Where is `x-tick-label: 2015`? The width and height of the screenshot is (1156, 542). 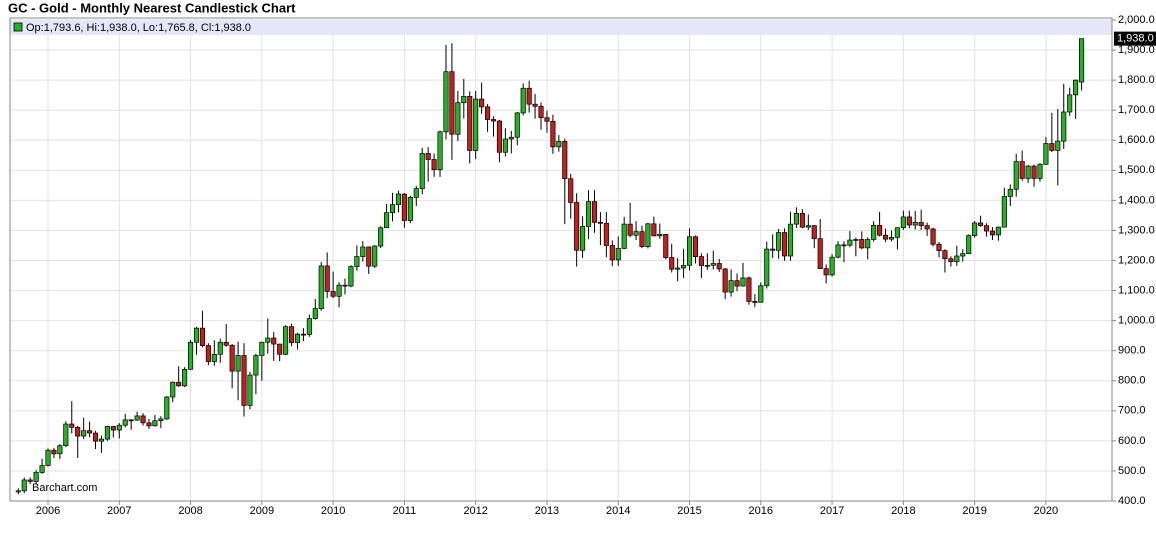
x-tick-label: 2015 is located at coordinates (689, 511).